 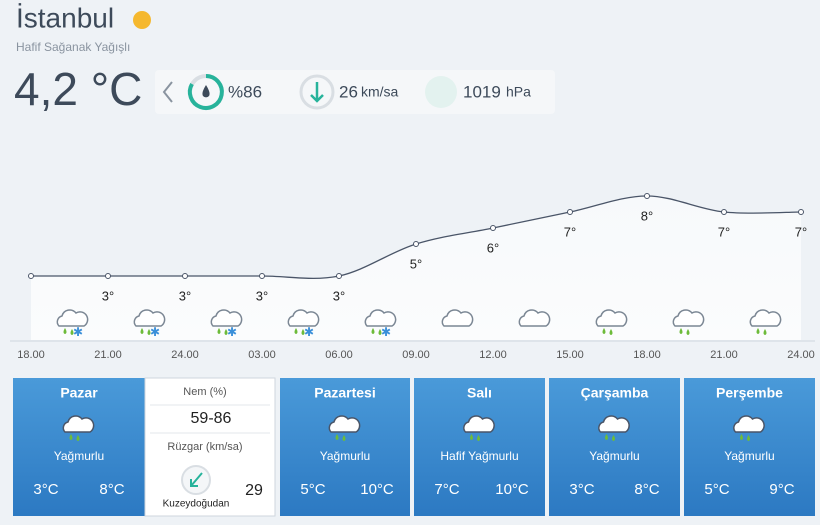 I want to click on pressure-icon, so click(x=441, y=92).